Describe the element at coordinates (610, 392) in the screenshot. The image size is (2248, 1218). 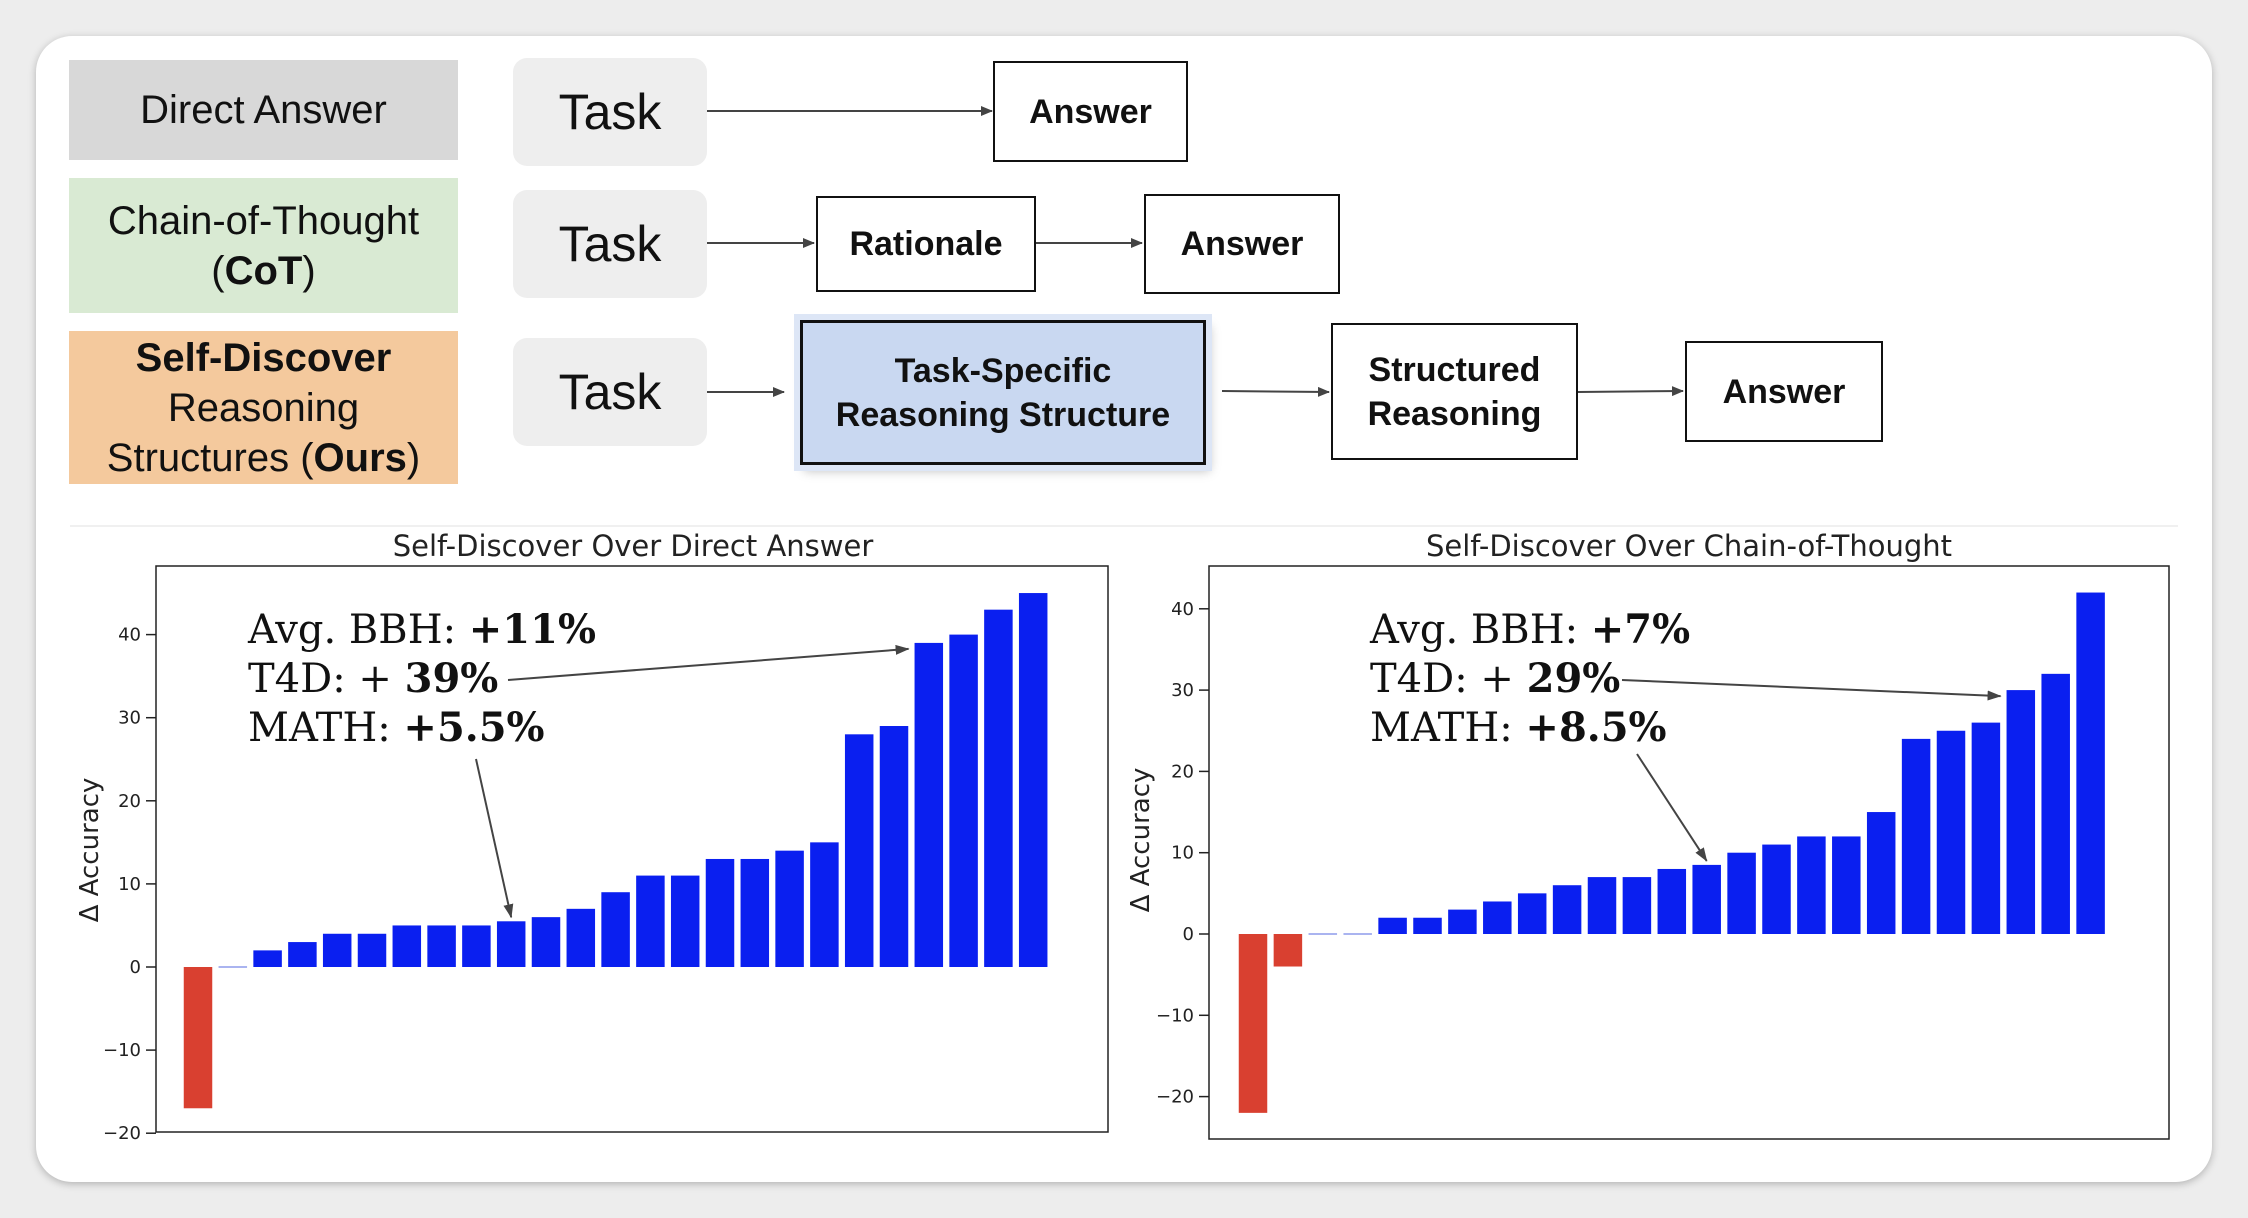
I see `row3-task-label: Task` at that location.